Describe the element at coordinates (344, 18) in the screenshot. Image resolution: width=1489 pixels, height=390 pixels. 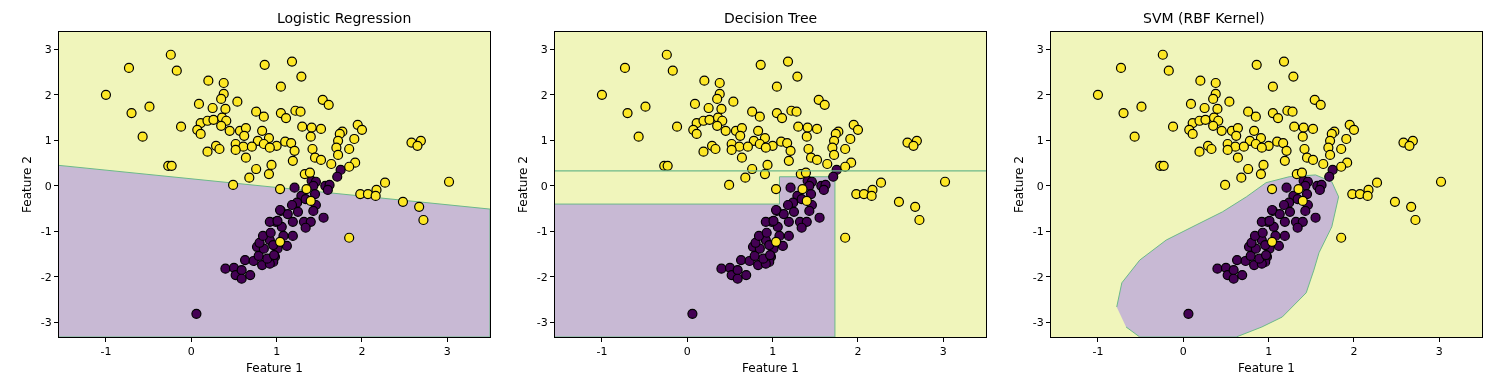
I see `chart-title: Logistic Regression` at that location.